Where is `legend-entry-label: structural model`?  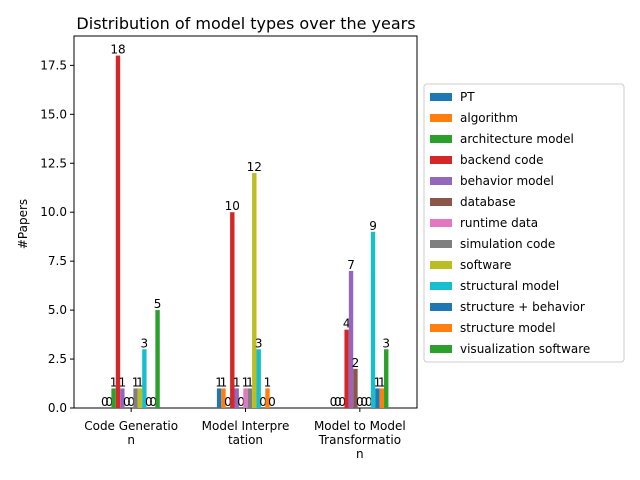 legend-entry-label: structural model is located at coordinates (509, 286).